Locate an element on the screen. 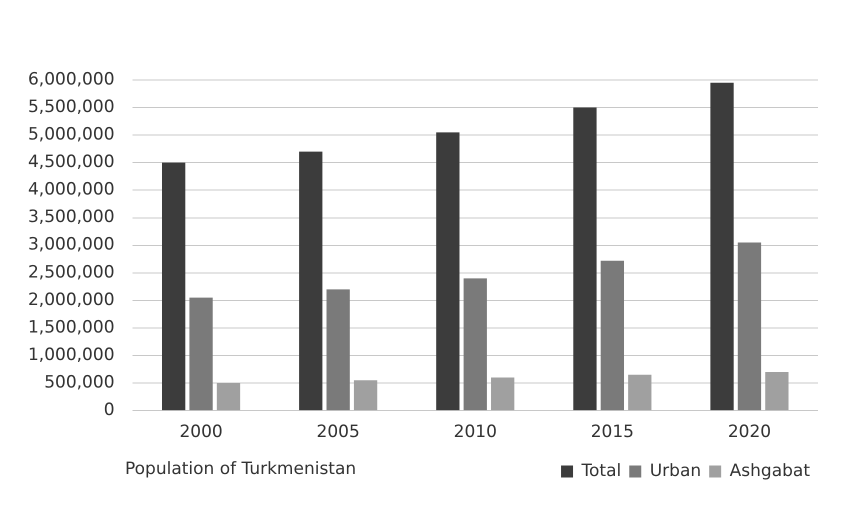 The height and width of the screenshot is (518, 858). y-tick-label: 1,500,000 is located at coordinates (71, 327).